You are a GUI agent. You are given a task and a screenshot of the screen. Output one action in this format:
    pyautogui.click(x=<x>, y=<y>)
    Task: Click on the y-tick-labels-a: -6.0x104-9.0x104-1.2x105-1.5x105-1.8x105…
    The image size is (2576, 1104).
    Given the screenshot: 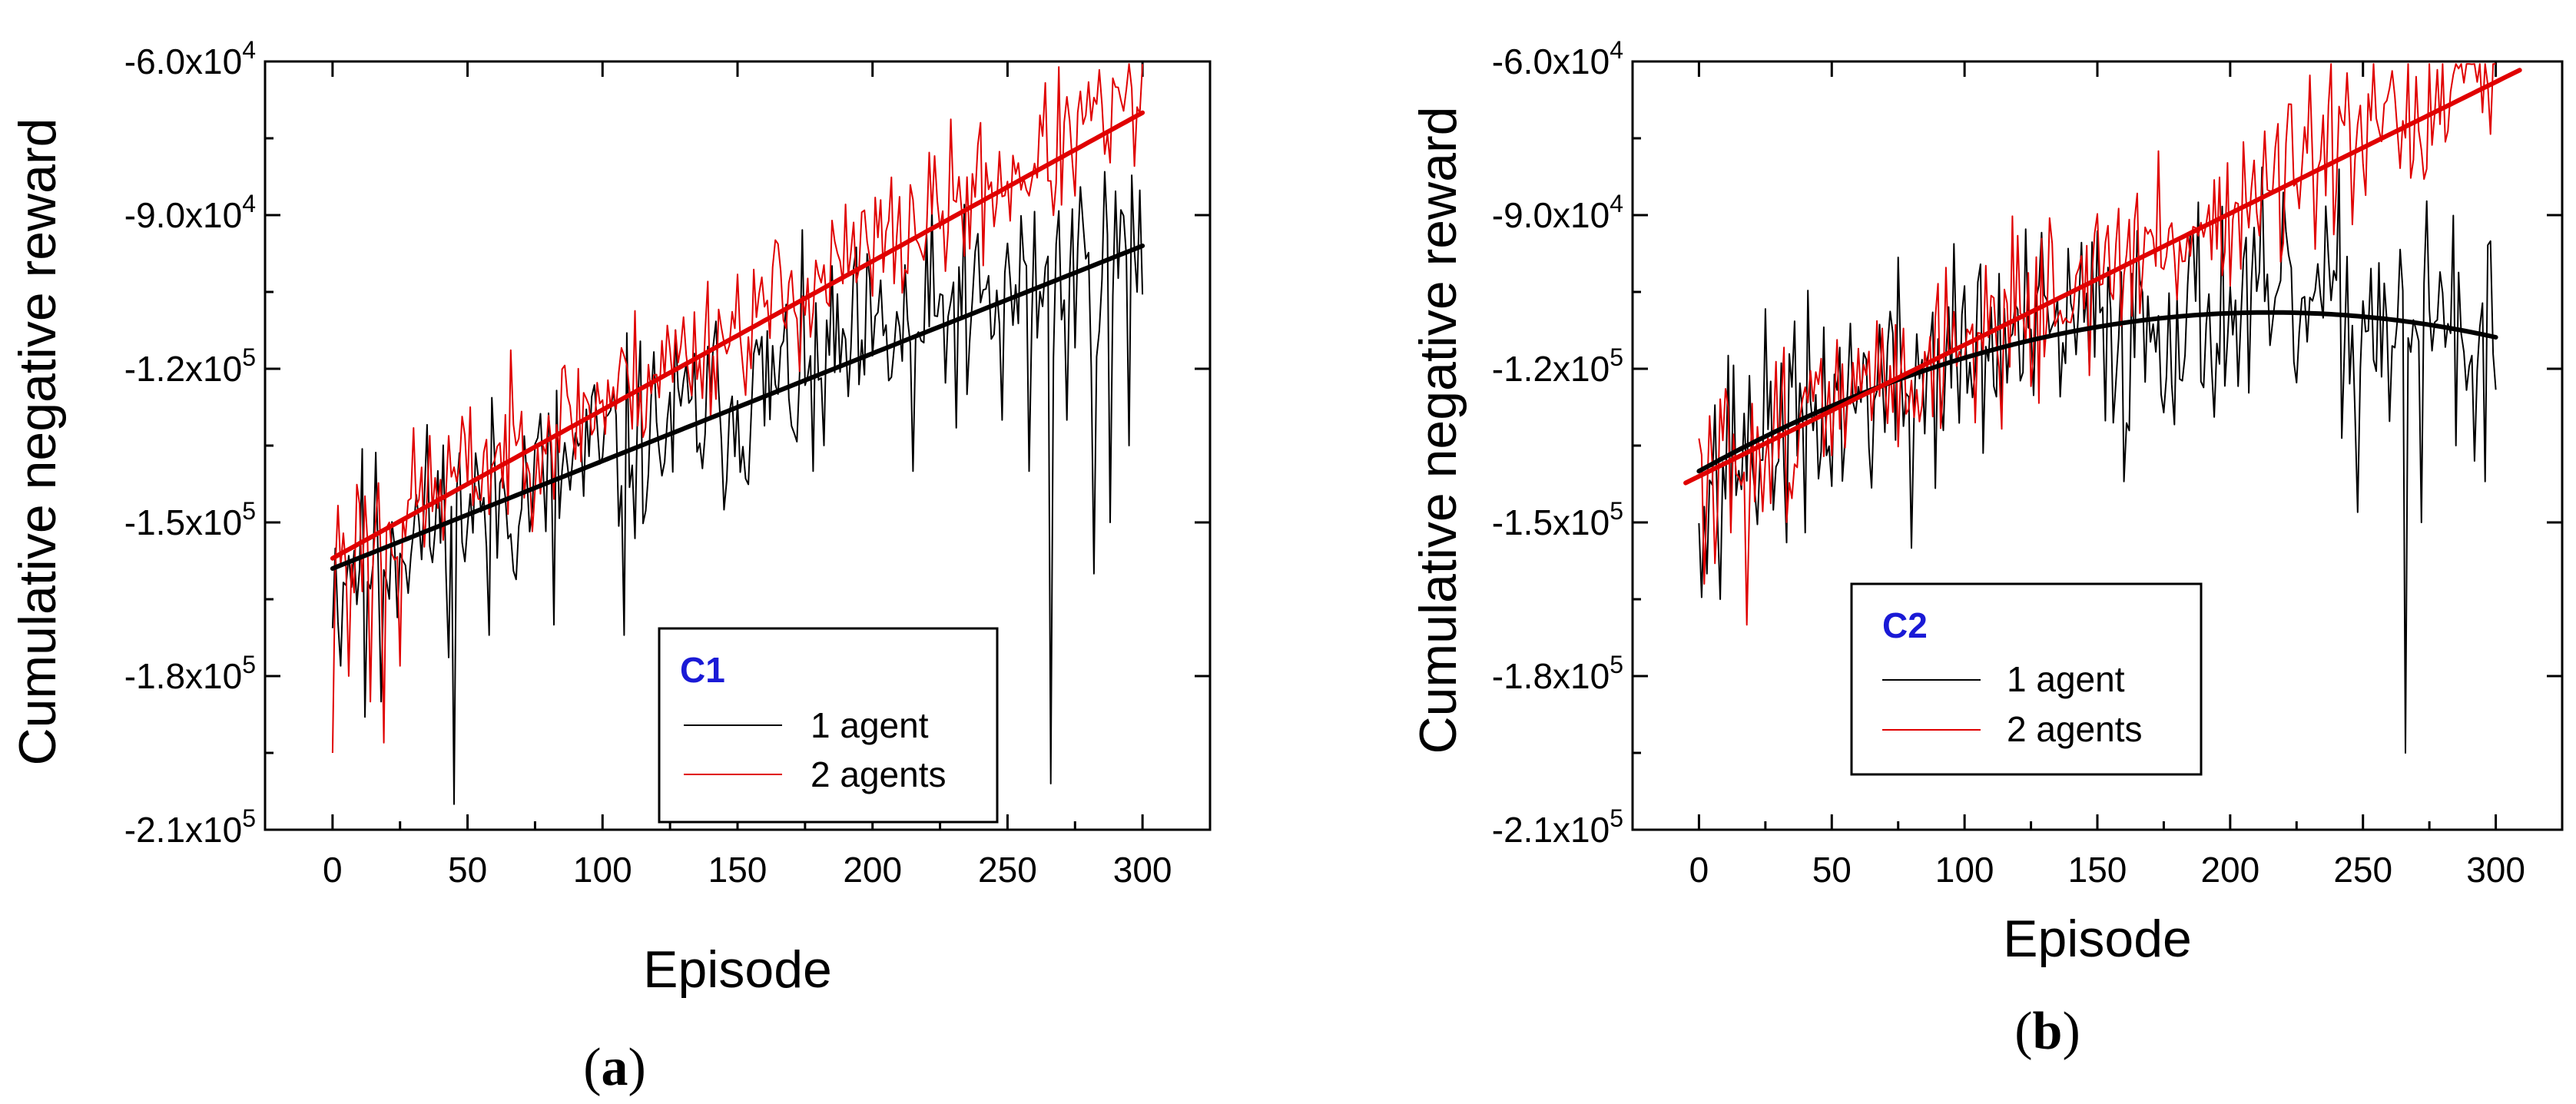 What is the action you would take?
    pyautogui.click(x=190, y=443)
    